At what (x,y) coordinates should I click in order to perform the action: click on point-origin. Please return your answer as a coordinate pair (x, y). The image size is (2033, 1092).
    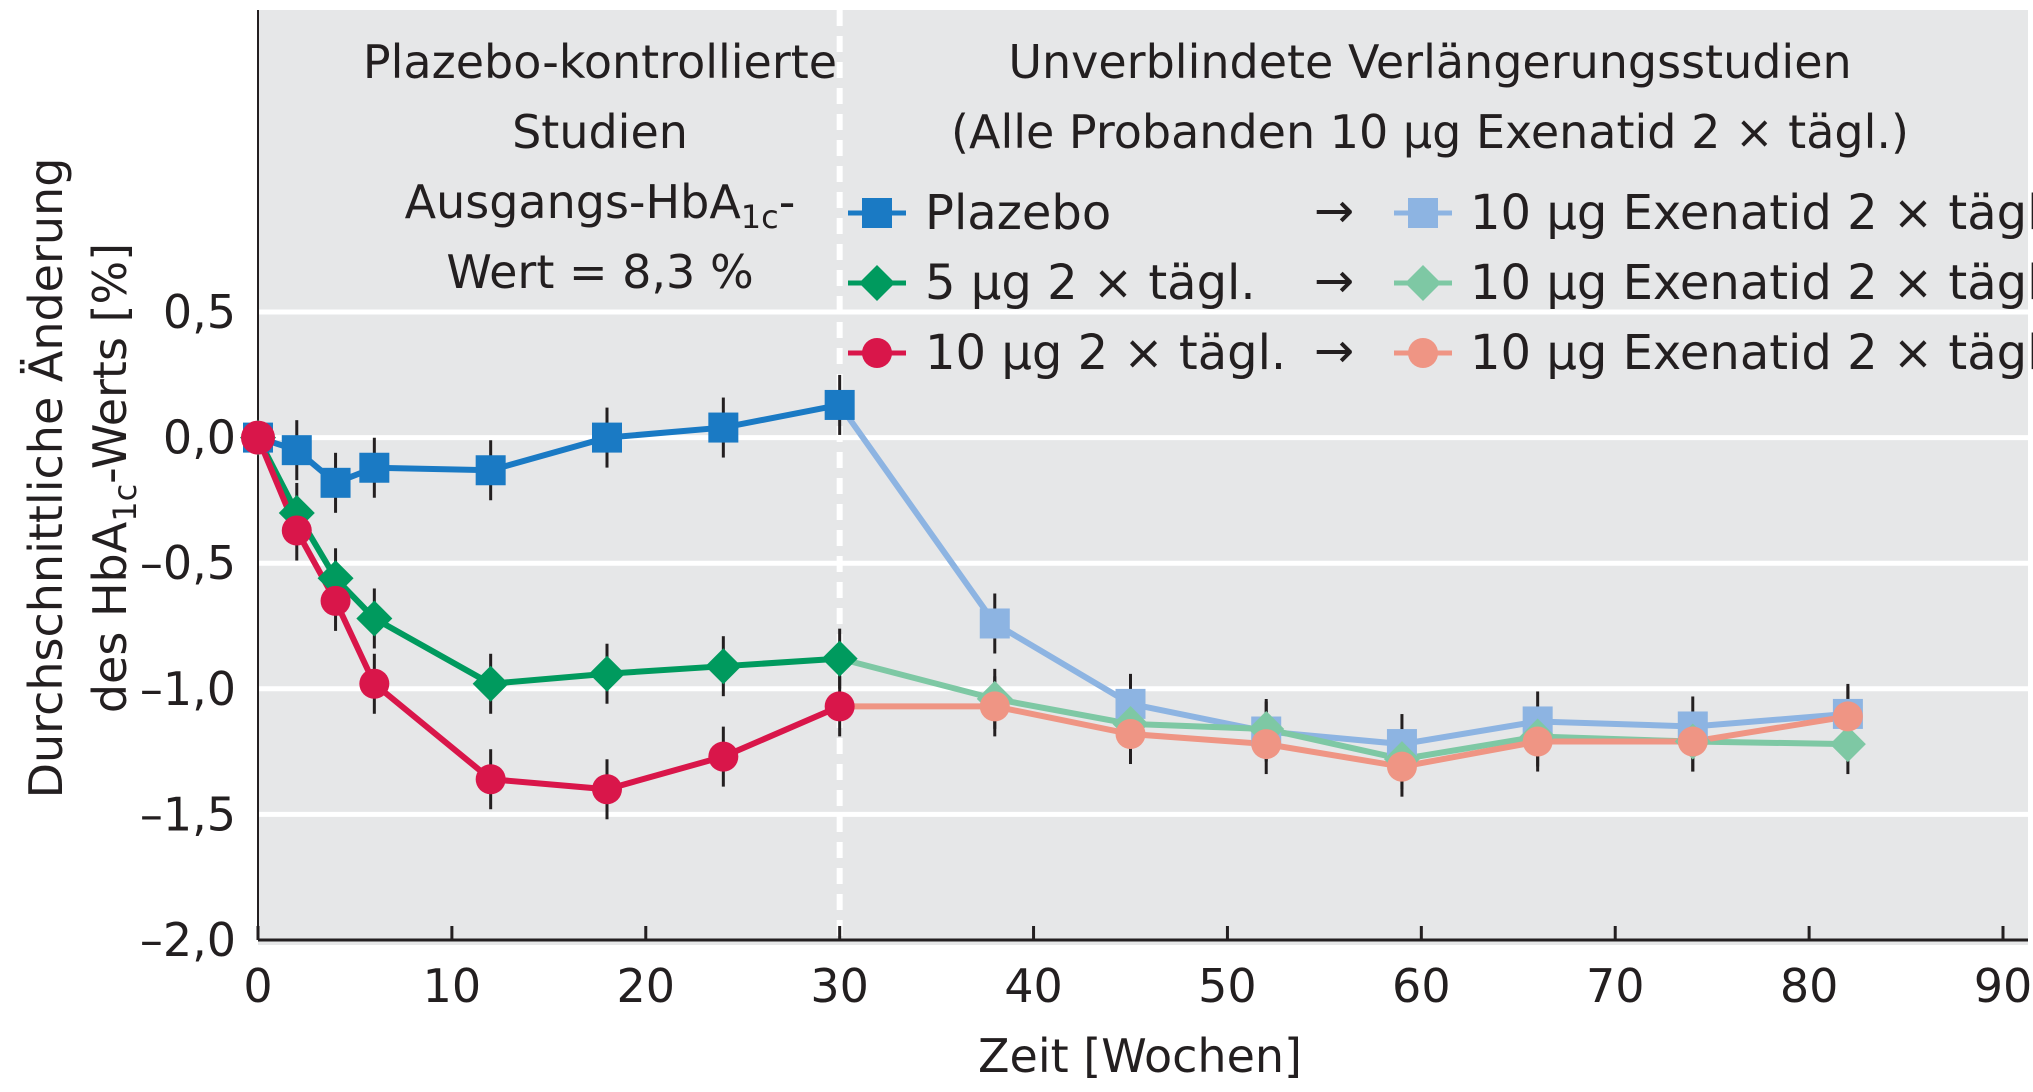
    Looking at the image, I should click on (258, 437).